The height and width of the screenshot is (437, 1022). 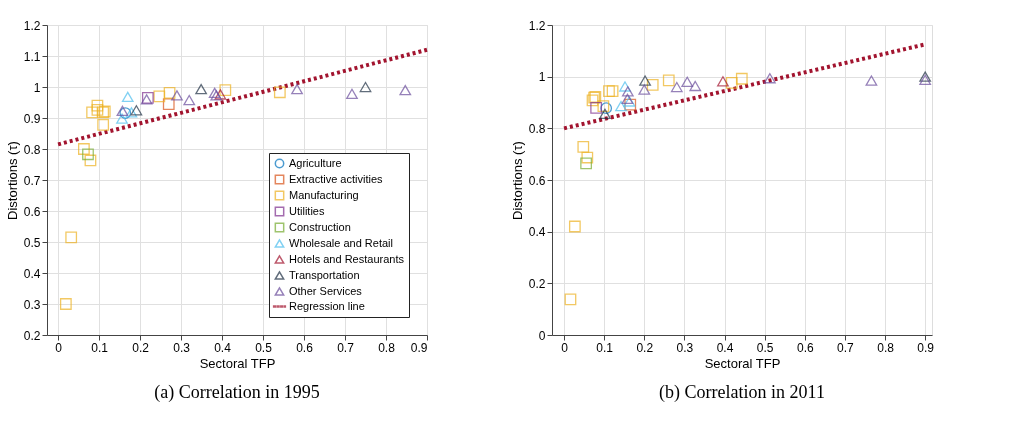 I want to click on text: (a) Correlation in 1995, so click(x=237, y=392).